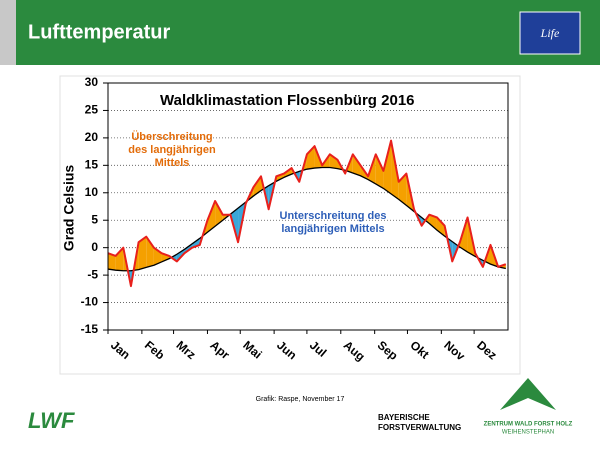 The width and height of the screenshot is (600, 455). Describe the element at coordinates (300, 32) in the screenshot. I see `header-bar` at that location.